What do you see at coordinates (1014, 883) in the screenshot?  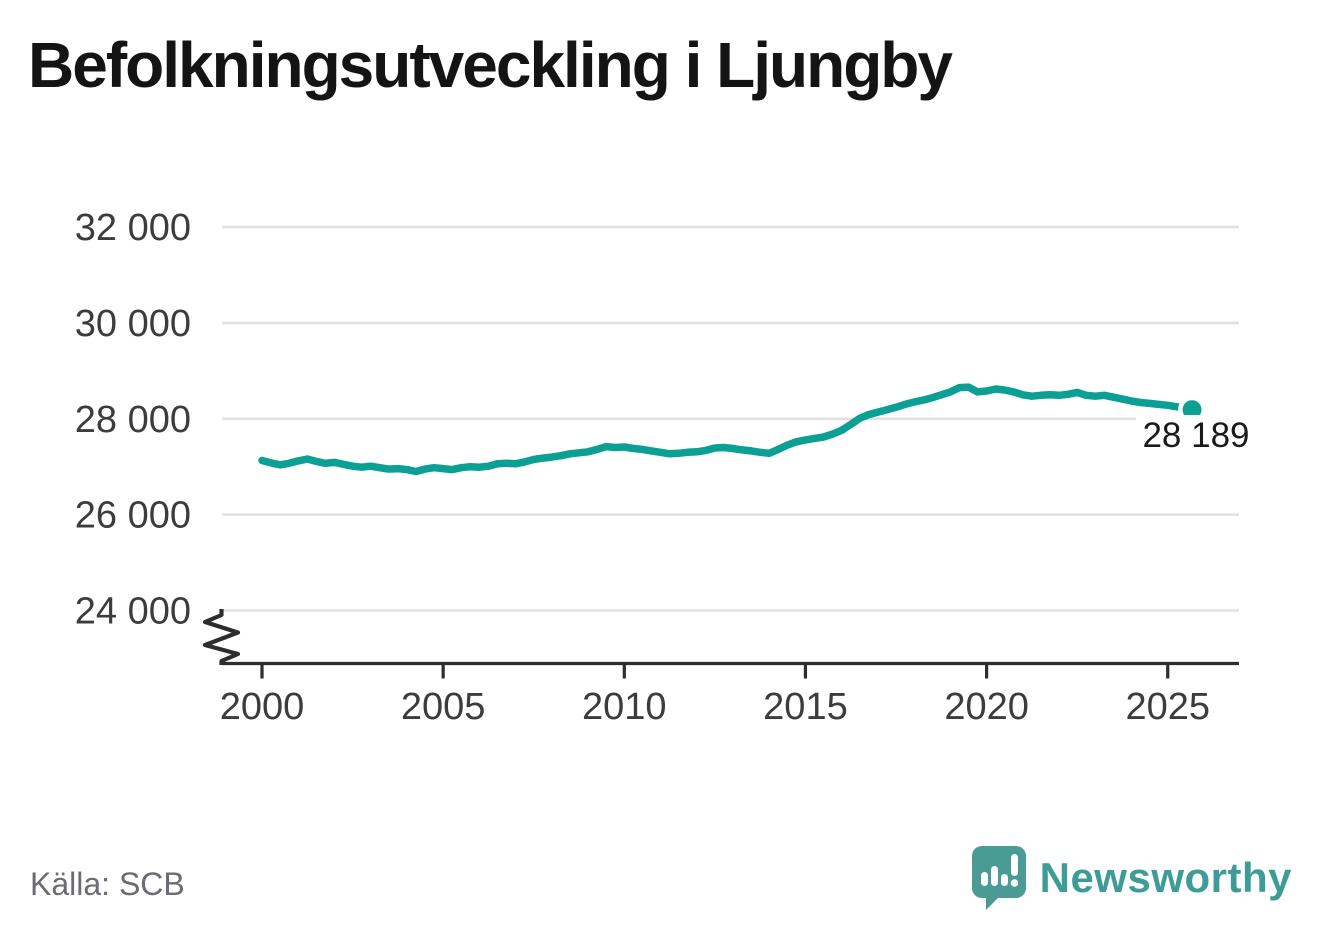 I see `logo-exclamation-dot` at bounding box center [1014, 883].